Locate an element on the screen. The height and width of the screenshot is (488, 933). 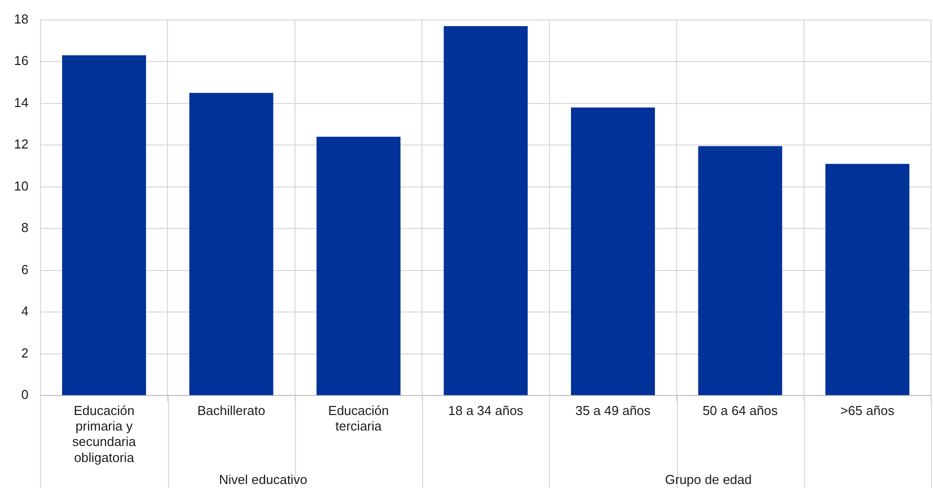
y-tick-label: 4 is located at coordinates (24, 311).